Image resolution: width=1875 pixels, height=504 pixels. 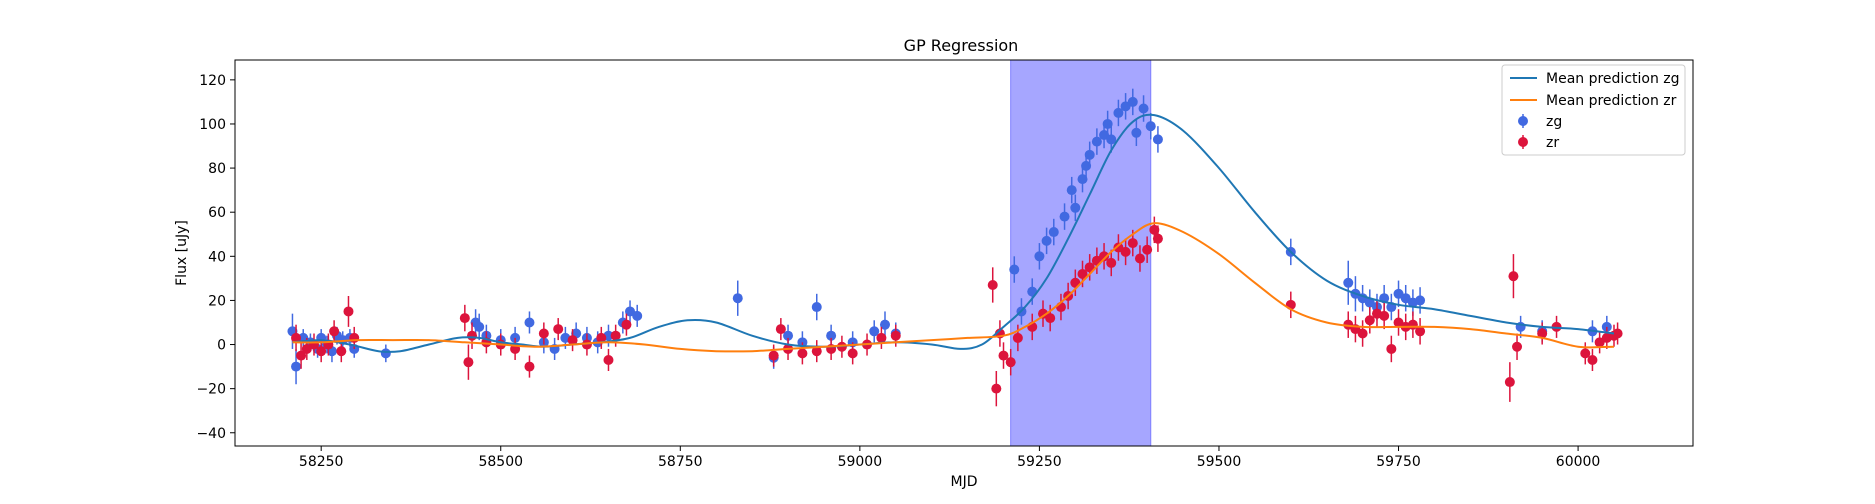 I want to click on y-tick-label: 0, so click(x=221, y=346).